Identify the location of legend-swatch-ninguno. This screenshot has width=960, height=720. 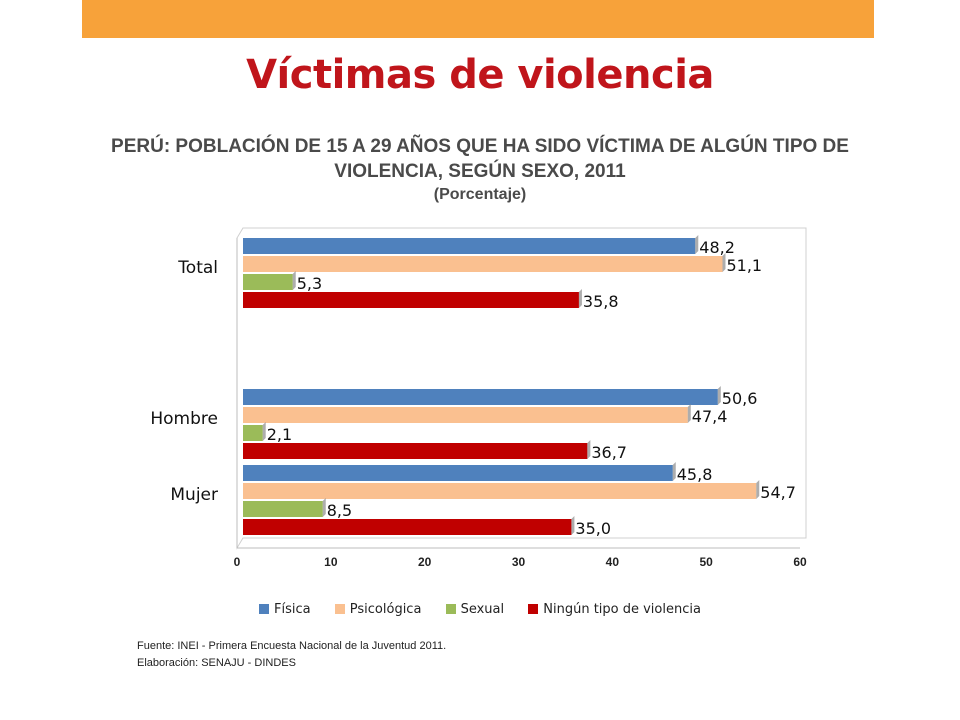
(533, 609).